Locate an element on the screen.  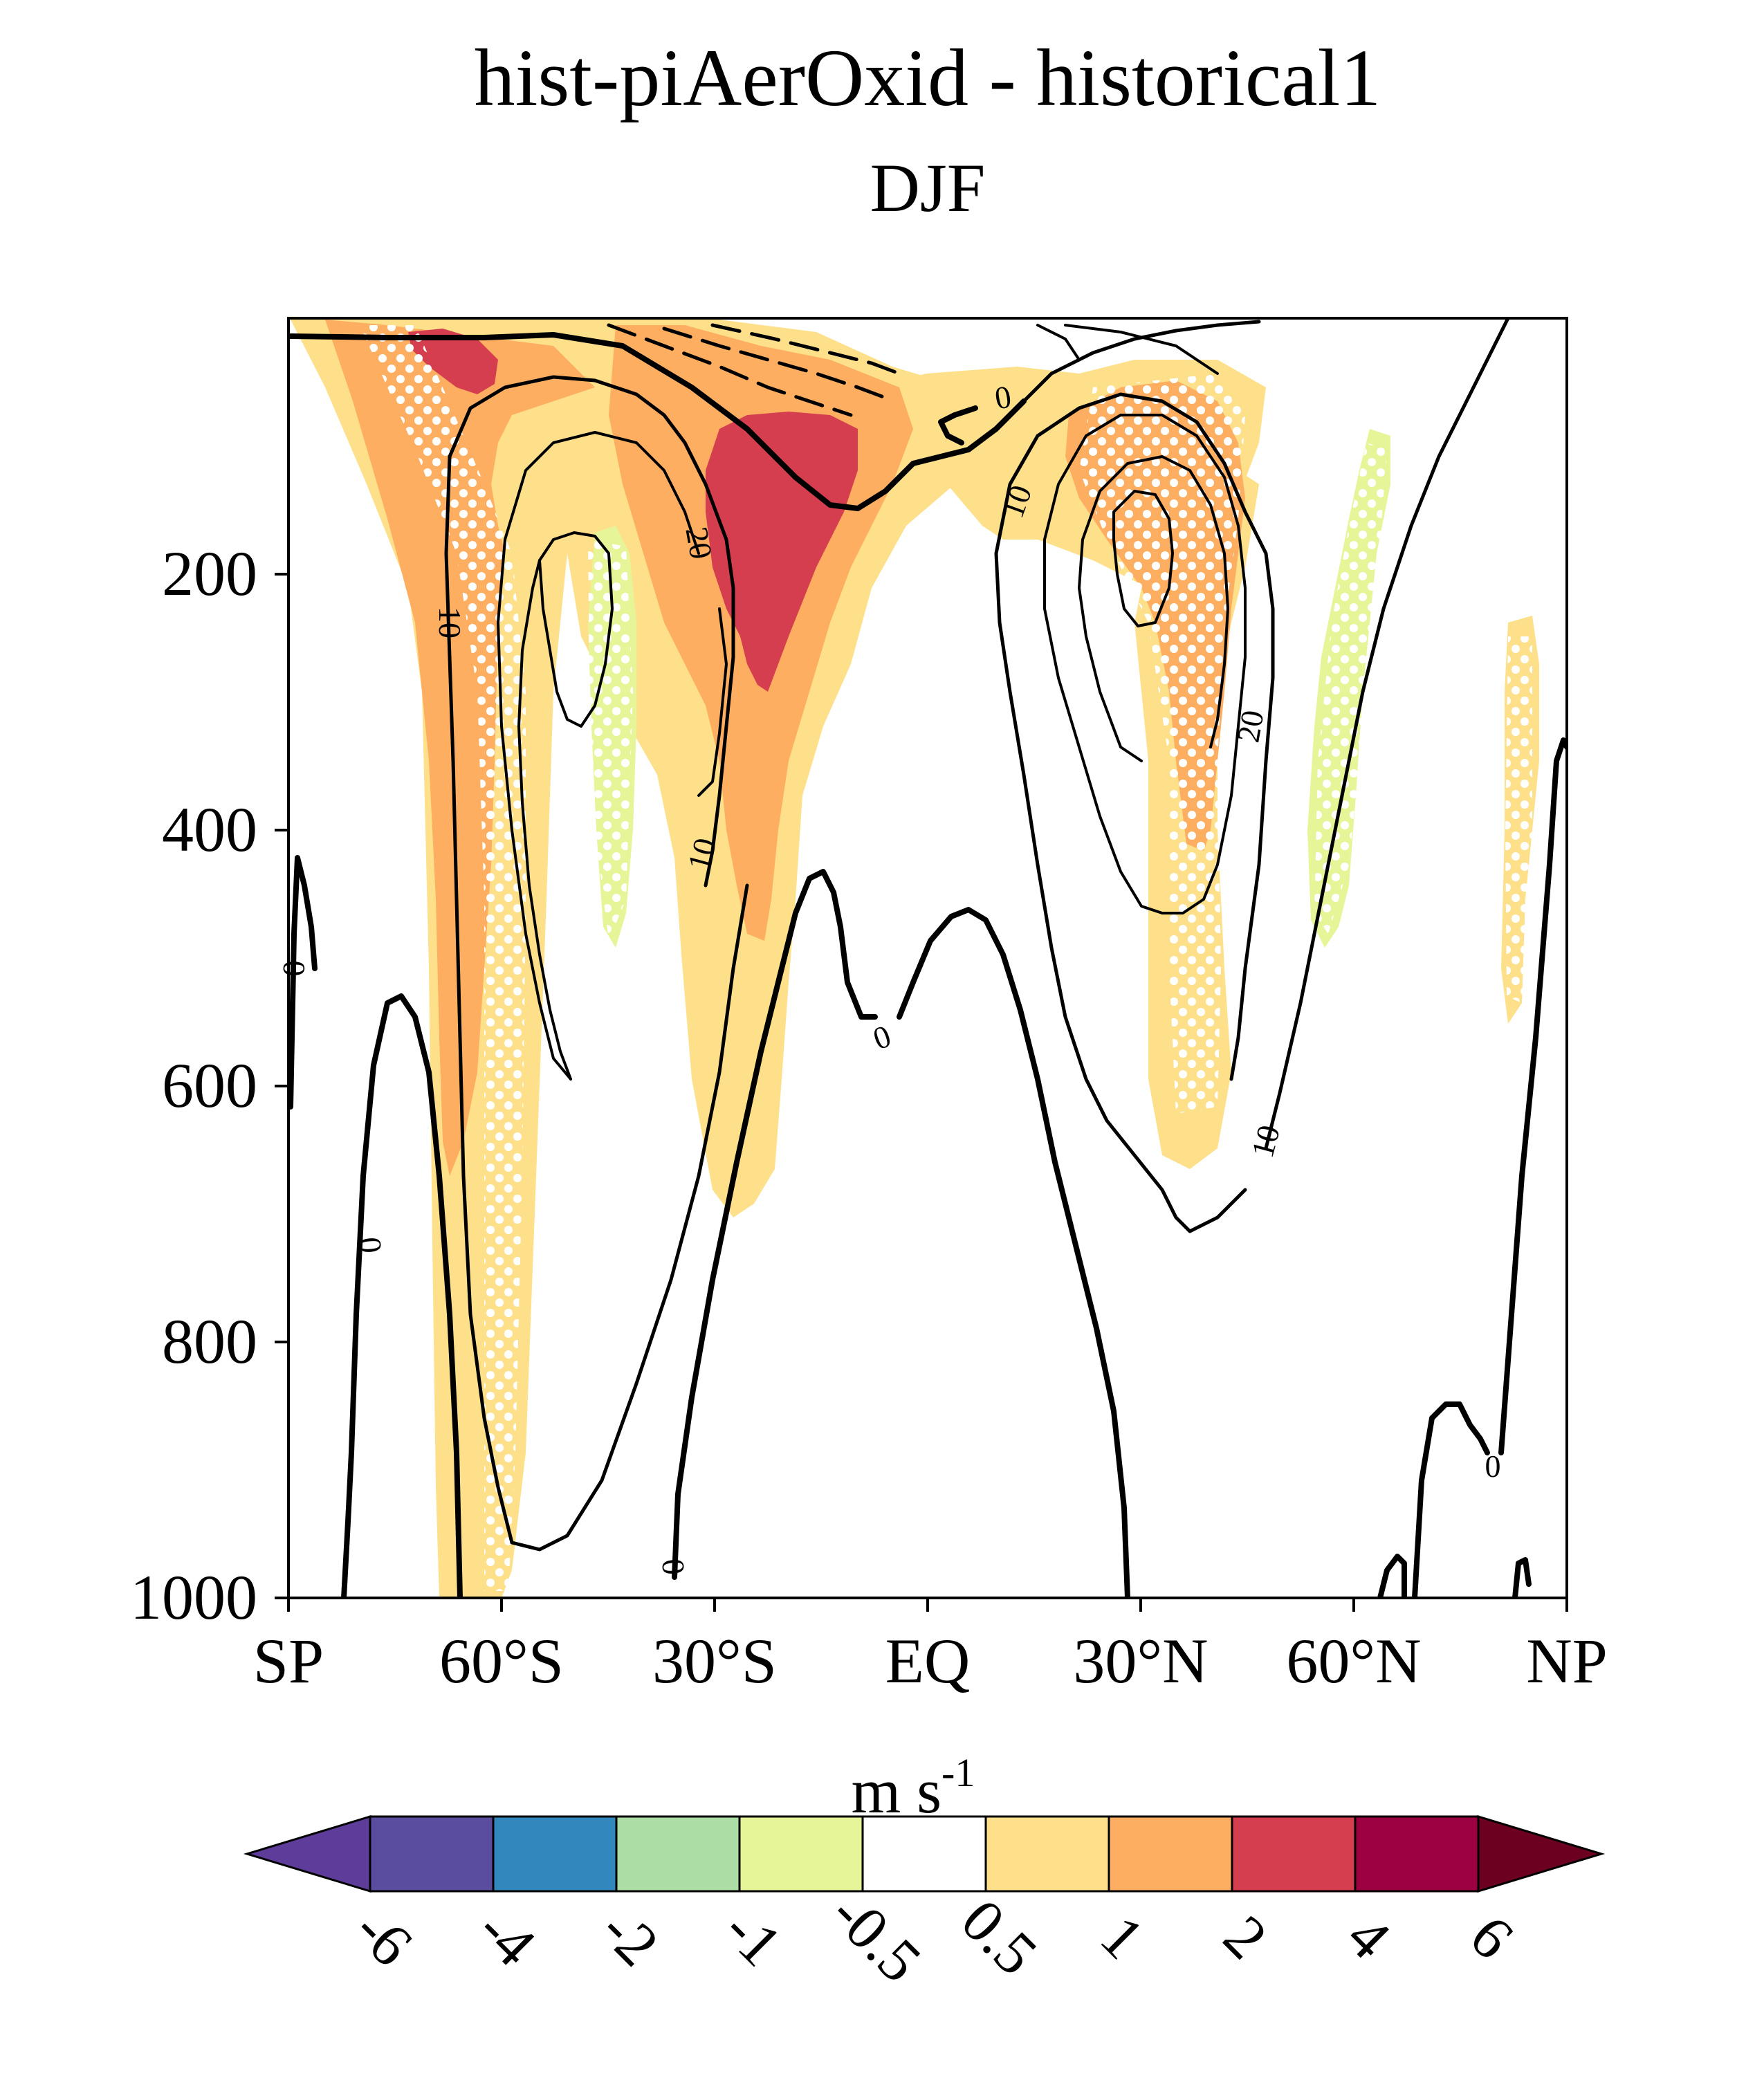
y-tick-label: 600 is located at coordinates (209, 1085).